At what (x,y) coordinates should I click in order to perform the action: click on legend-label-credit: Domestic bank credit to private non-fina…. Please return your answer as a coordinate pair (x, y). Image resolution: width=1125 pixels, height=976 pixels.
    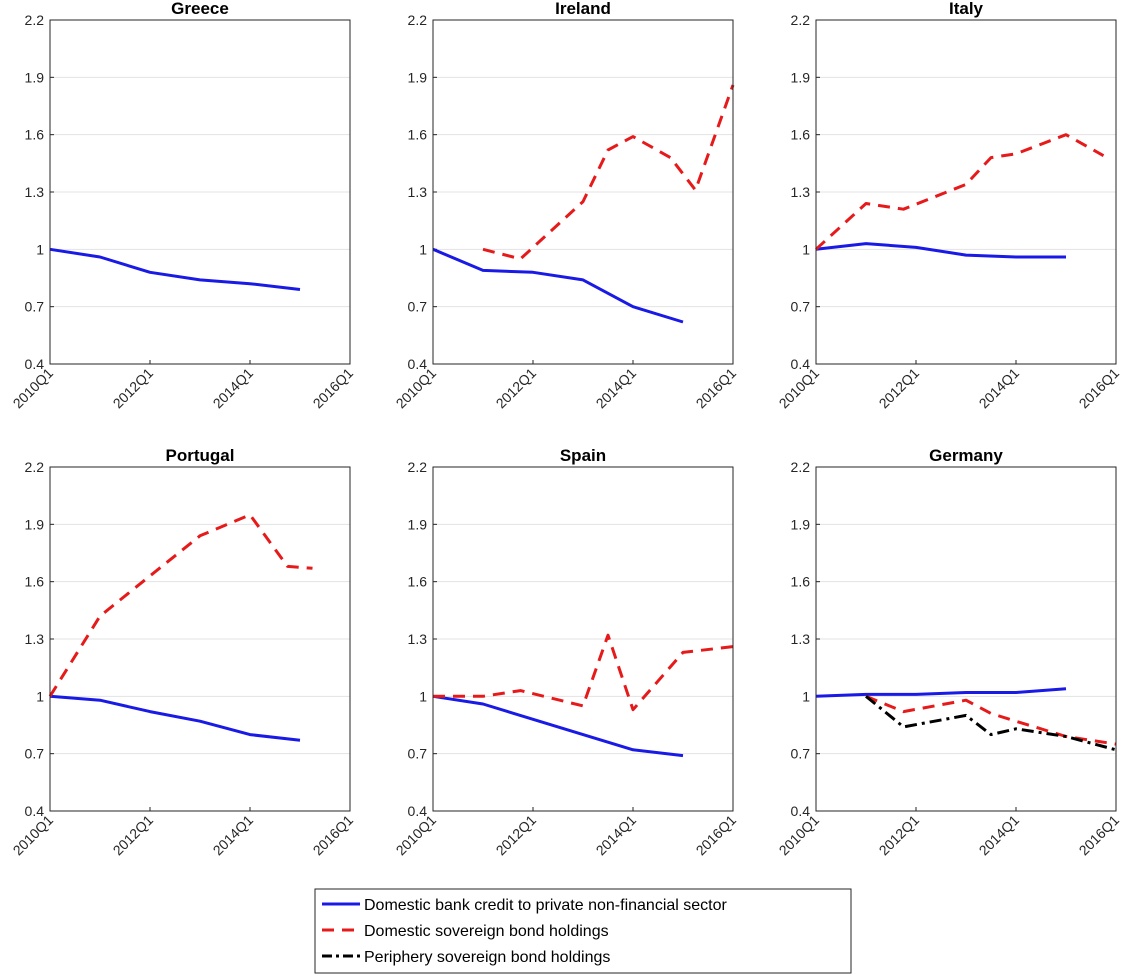
    Looking at the image, I should click on (546, 905).